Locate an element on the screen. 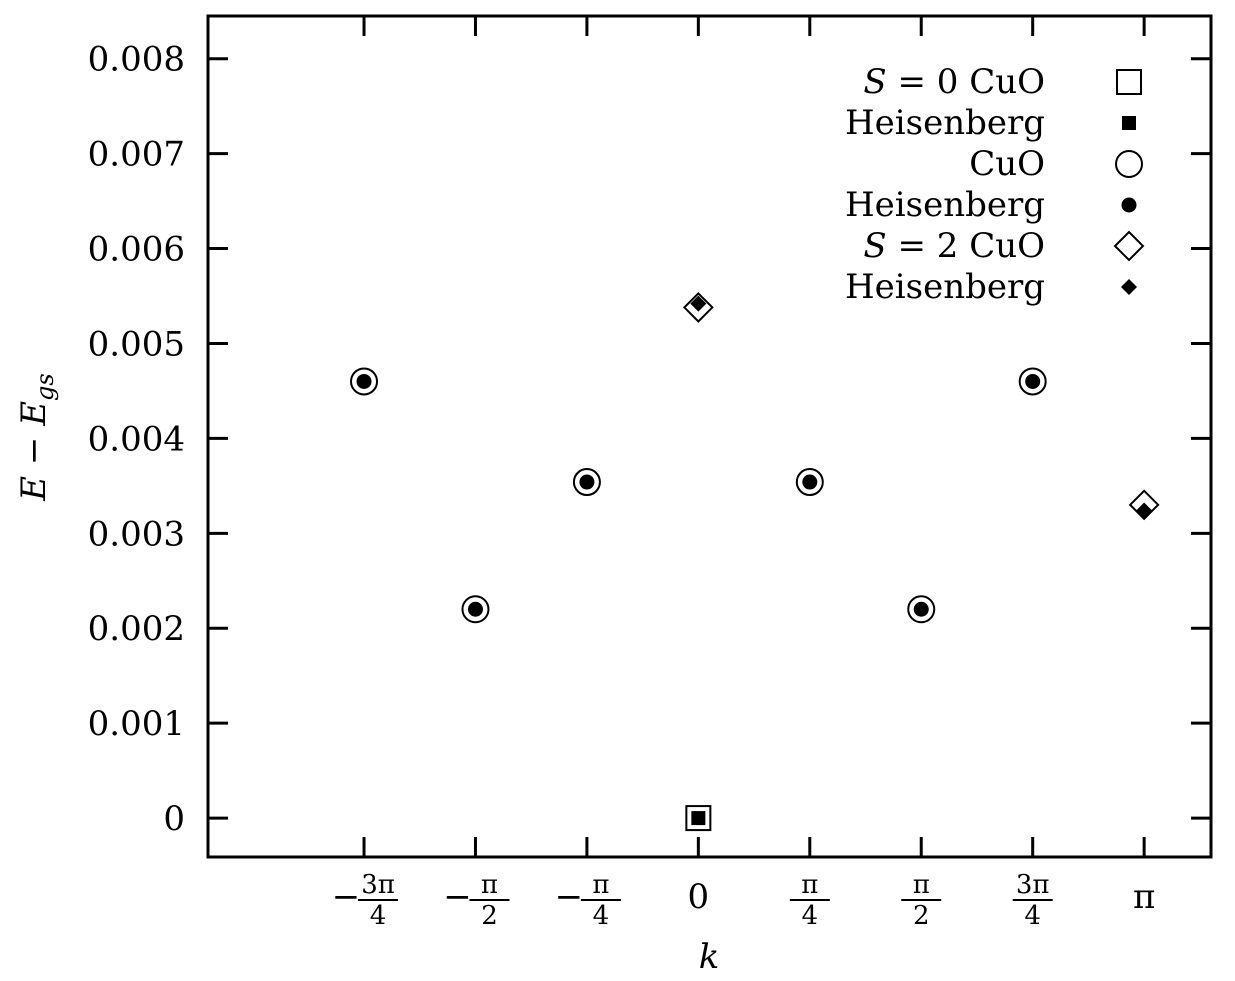  x-tick-label: −3π4 is located at coordinates (365, 900).